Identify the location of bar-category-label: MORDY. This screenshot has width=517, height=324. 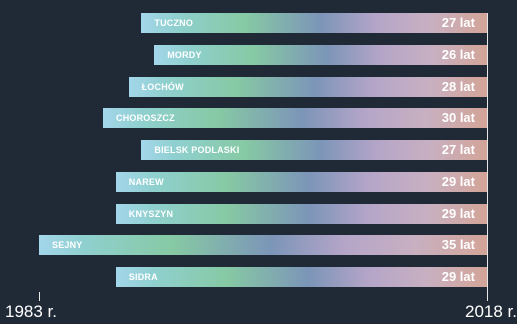
(184, 55).